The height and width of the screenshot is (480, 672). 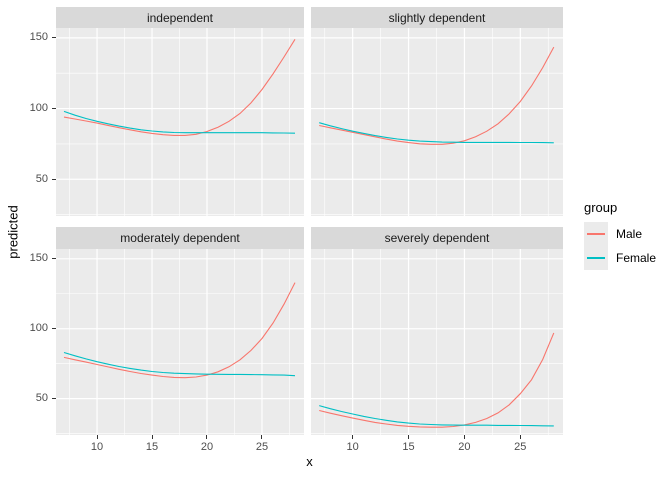 I want to click on facet-strip-label: severely dependent, so click(x=437, y=238).